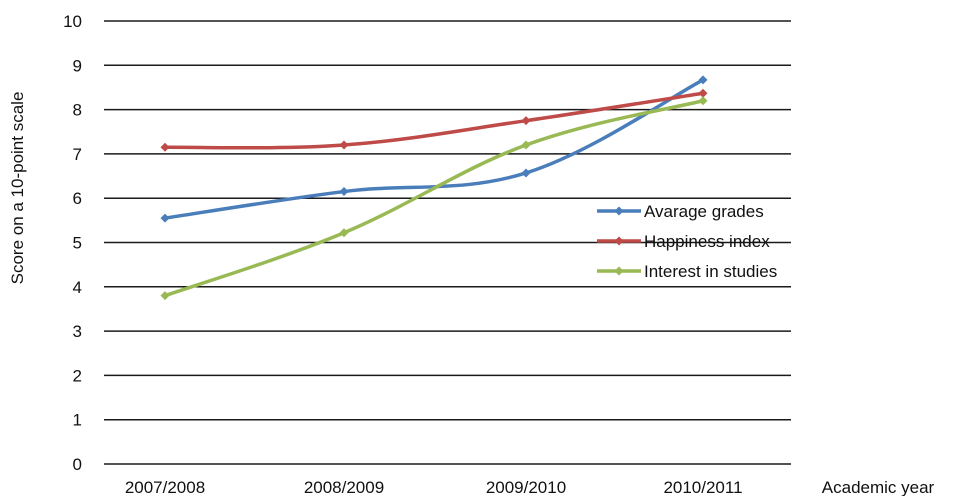 The height and width of the screenshot is (501, 955). Describe the element at coordinates (77, 198) in the screenshot. I see `y-tick-label: 6` at that location.